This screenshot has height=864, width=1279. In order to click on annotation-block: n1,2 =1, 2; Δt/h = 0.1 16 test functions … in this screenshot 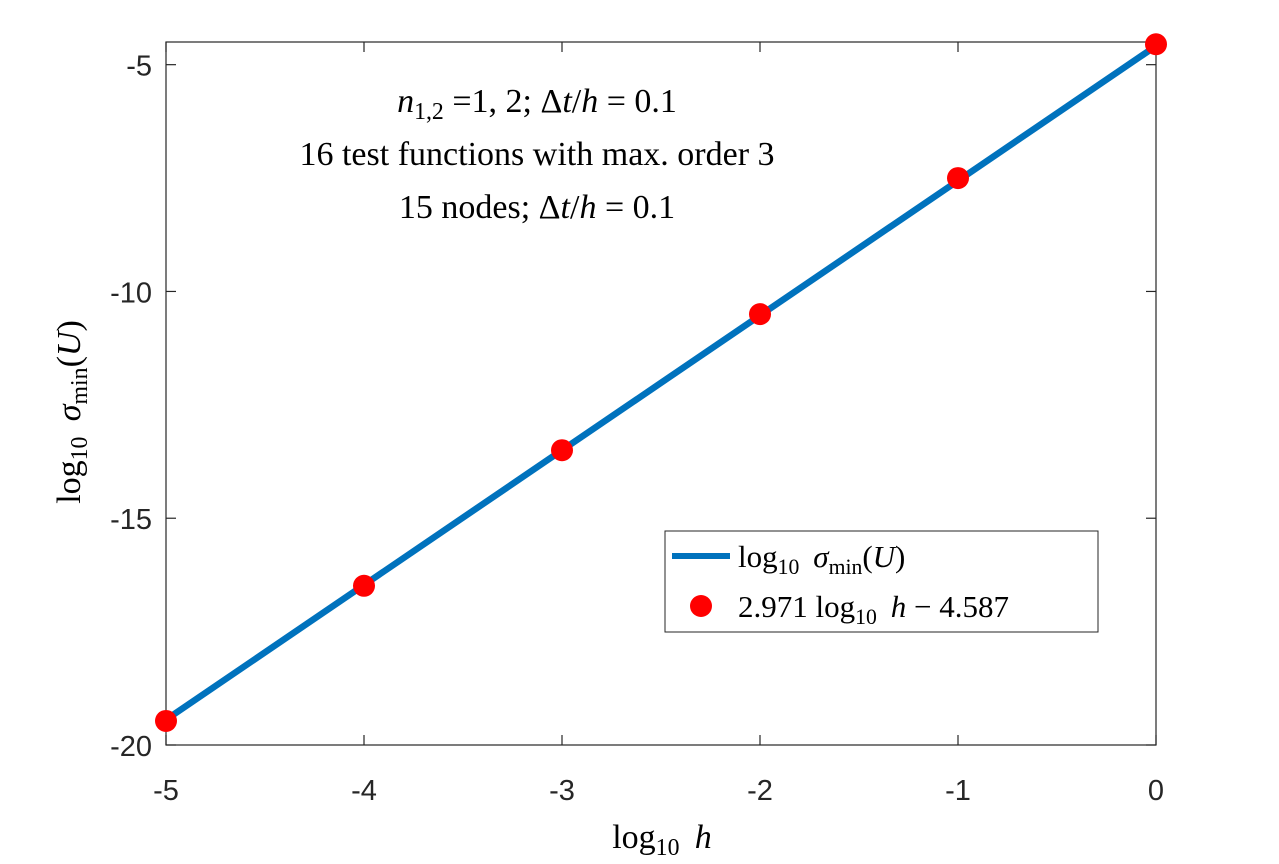, I will do `click(536, 154)`.